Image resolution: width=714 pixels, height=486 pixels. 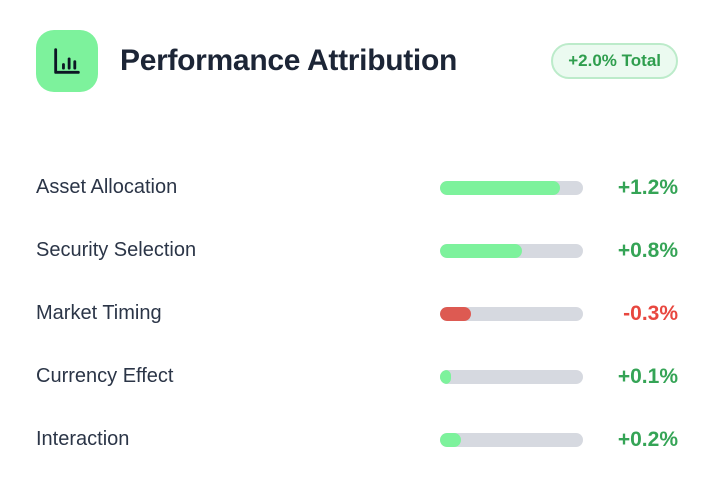 What do you see at coordinates (614, 61) in the screenshot?
I see `total-badge: +2.0% Total` at bounding box center [614, 61].